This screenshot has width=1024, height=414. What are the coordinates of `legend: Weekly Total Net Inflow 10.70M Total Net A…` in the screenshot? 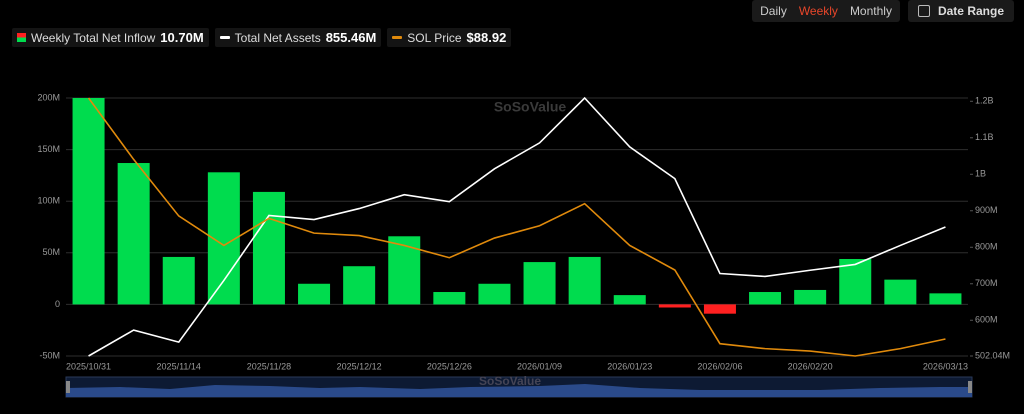 It's located at (262, 37).